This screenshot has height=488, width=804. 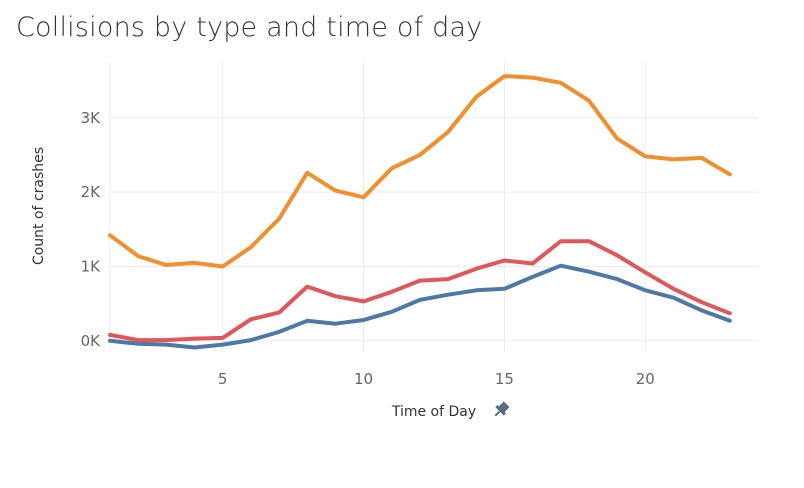 What do you see at coordinates (433, 412) in the screenshot?
I see `x-axis-label: Time of Day` at bounding box center [433, 412].